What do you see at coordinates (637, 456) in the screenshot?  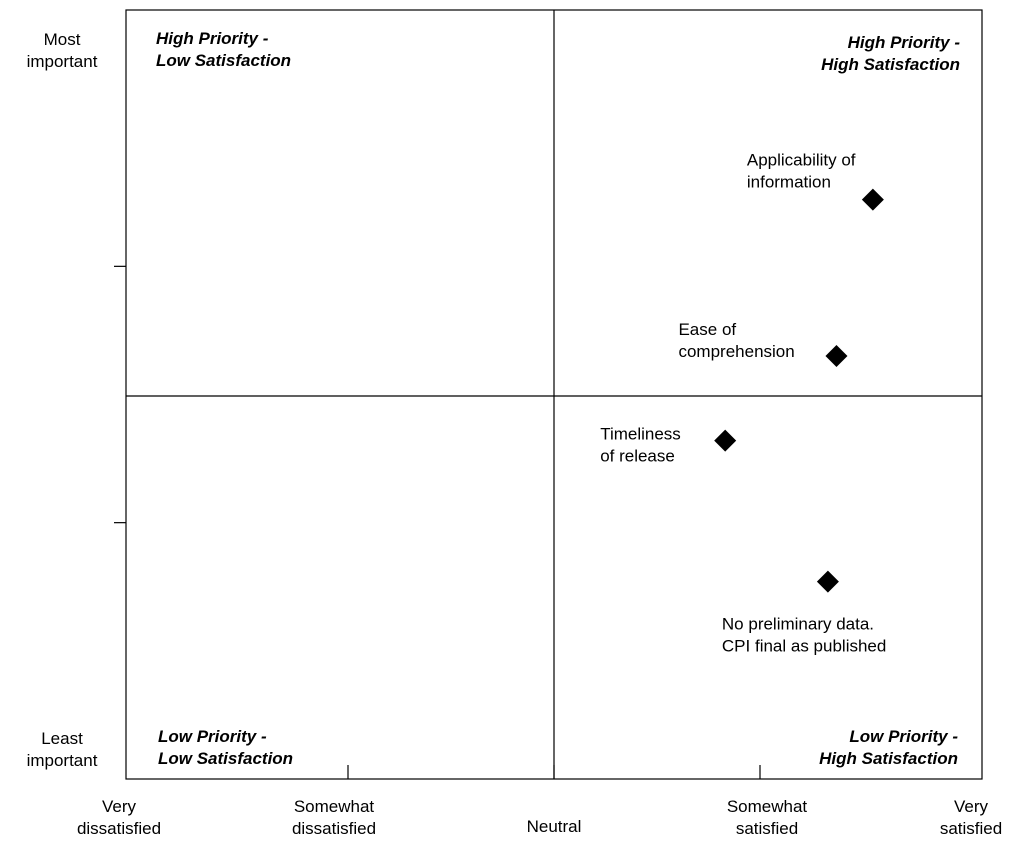 I see `data-point-label-line: of release` at bounding box center [637, 456].